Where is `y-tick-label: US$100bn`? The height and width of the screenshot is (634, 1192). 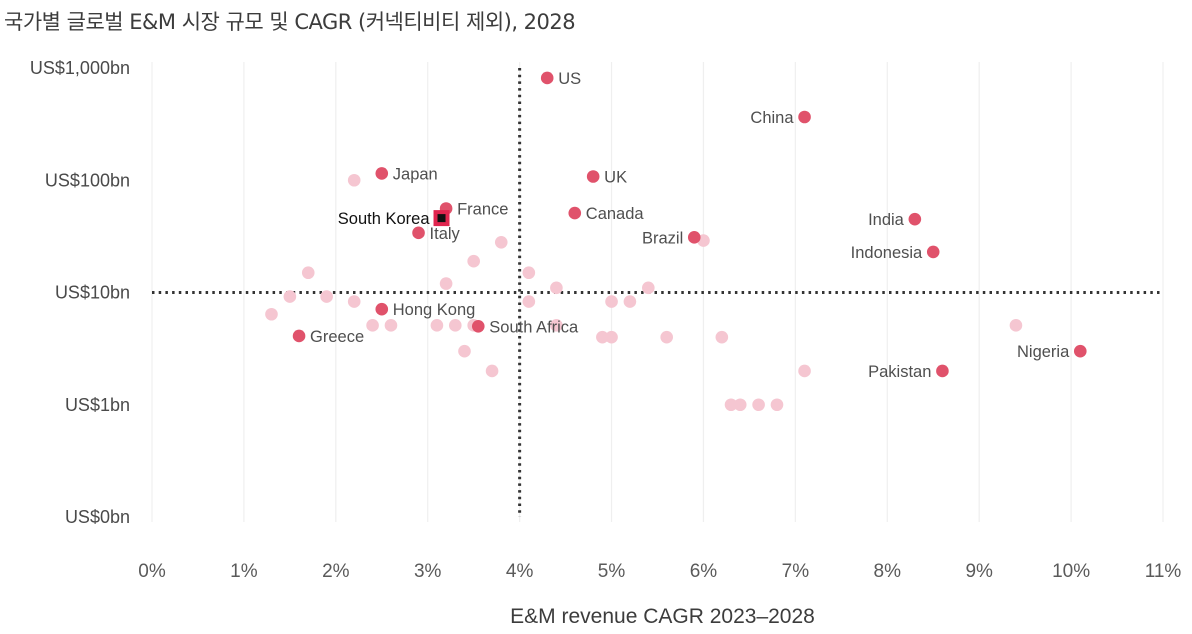 y-tick-label: US$100bn is located at coordinates (87, 180).